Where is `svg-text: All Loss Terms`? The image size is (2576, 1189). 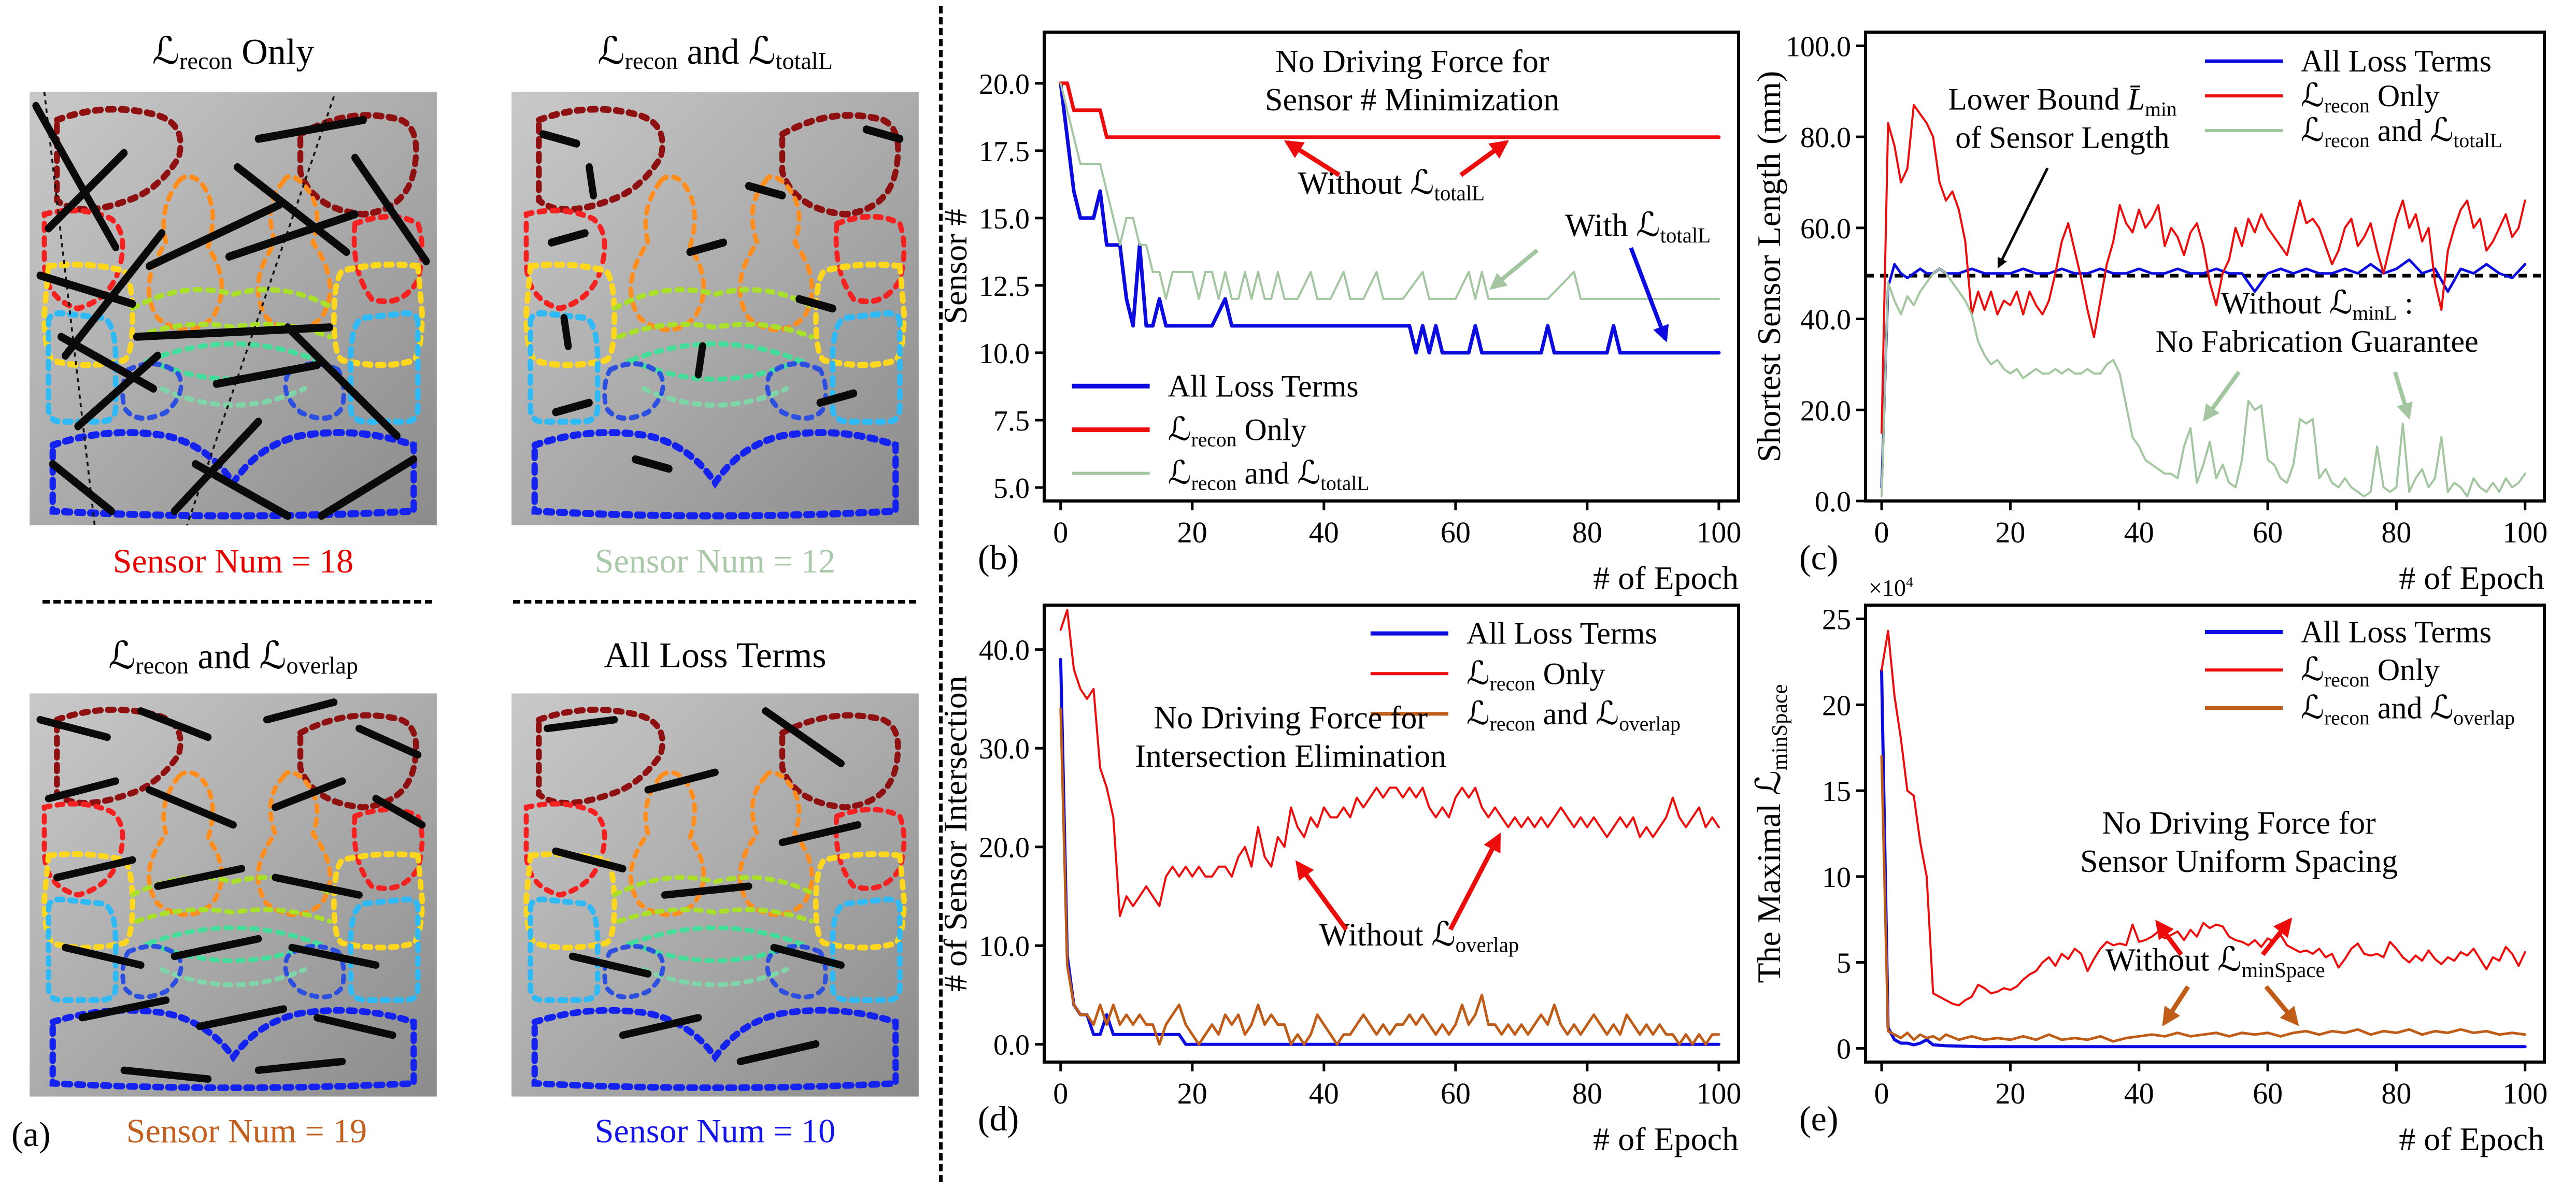 svg-text: All Loss Terms is located at coordinates (2396, 632).